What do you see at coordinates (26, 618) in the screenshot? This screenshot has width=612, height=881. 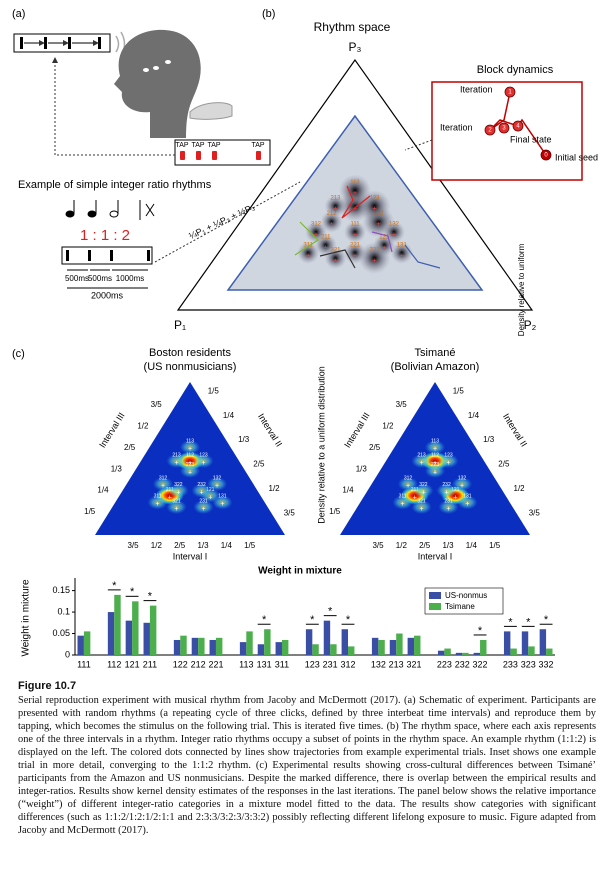 I see `y-axis-label: Weight in mixture` at bounding box center [26, 618].